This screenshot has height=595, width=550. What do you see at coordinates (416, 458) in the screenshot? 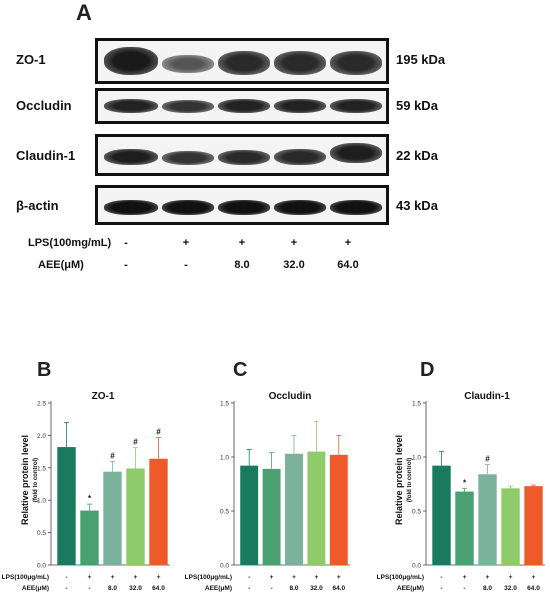
I see `y-tick-label: 1.0` at bounding box center [416, 458].